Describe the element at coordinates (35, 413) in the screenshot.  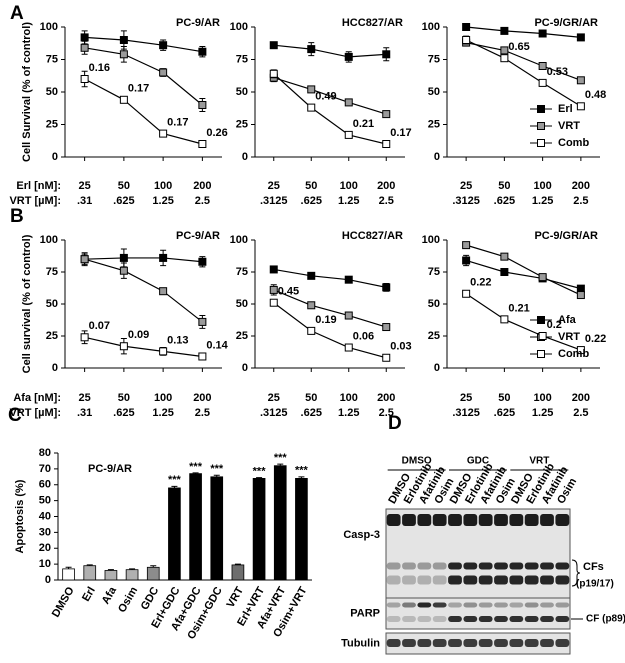
I see `x-row-label: VRT [µM]:` at that location.